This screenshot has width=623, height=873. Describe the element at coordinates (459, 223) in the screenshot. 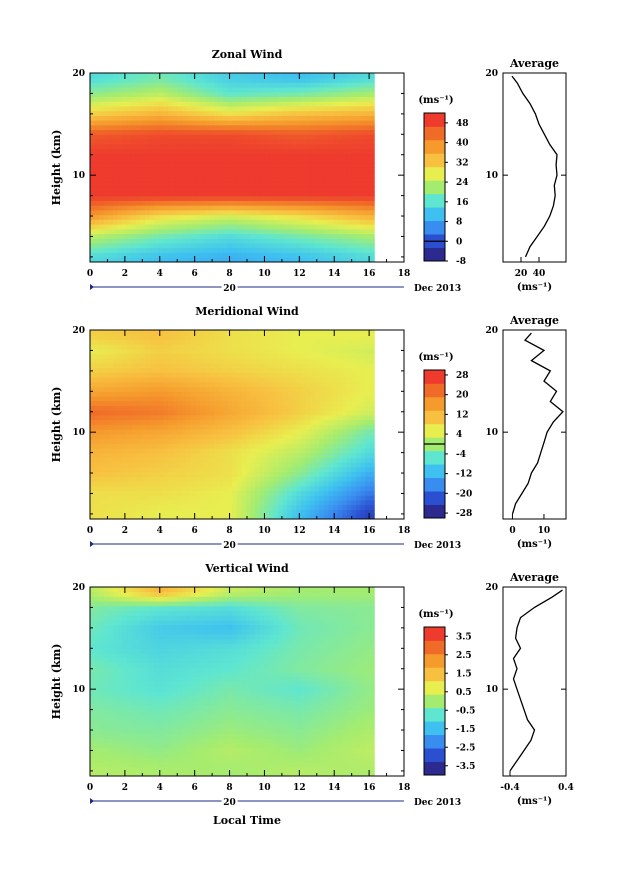

I see `colorbar-tick-label: 8` at that location.